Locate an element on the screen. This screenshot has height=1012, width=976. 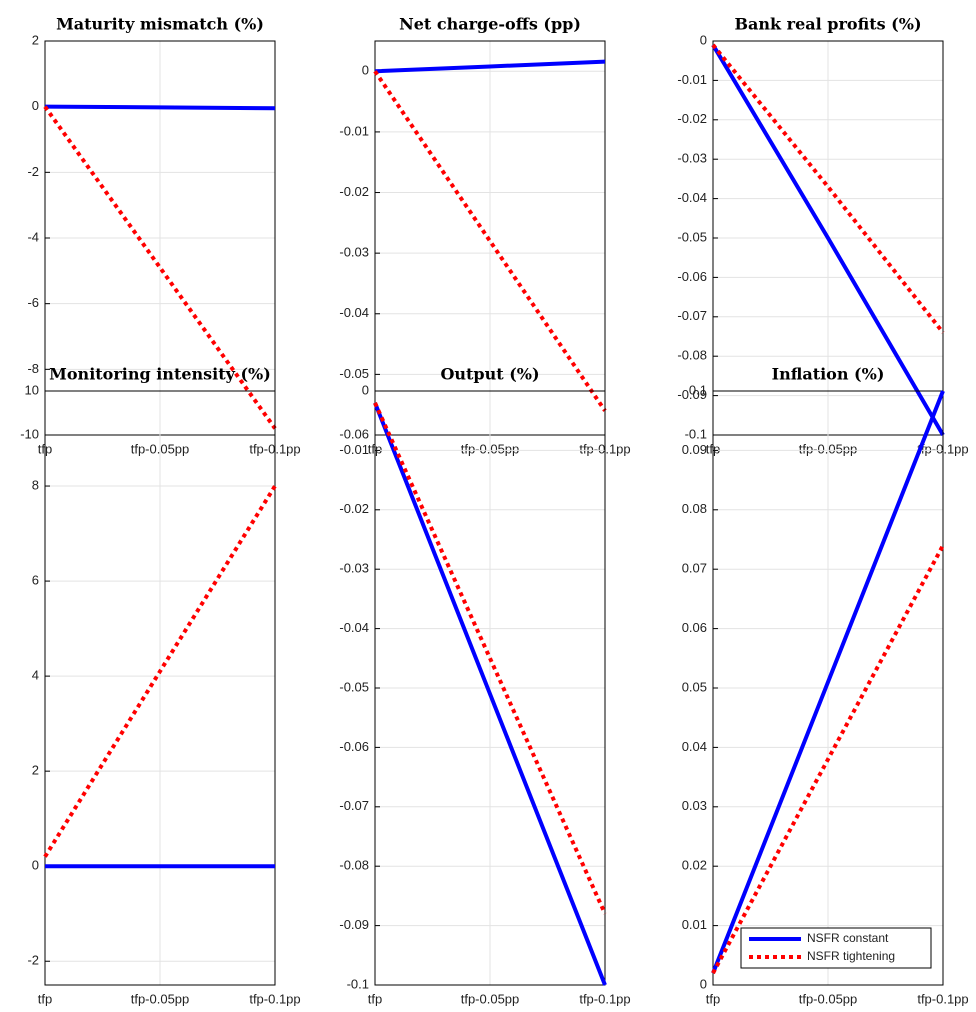
chart-title: Bank real profits (%) is located at coordinates (827, 24).